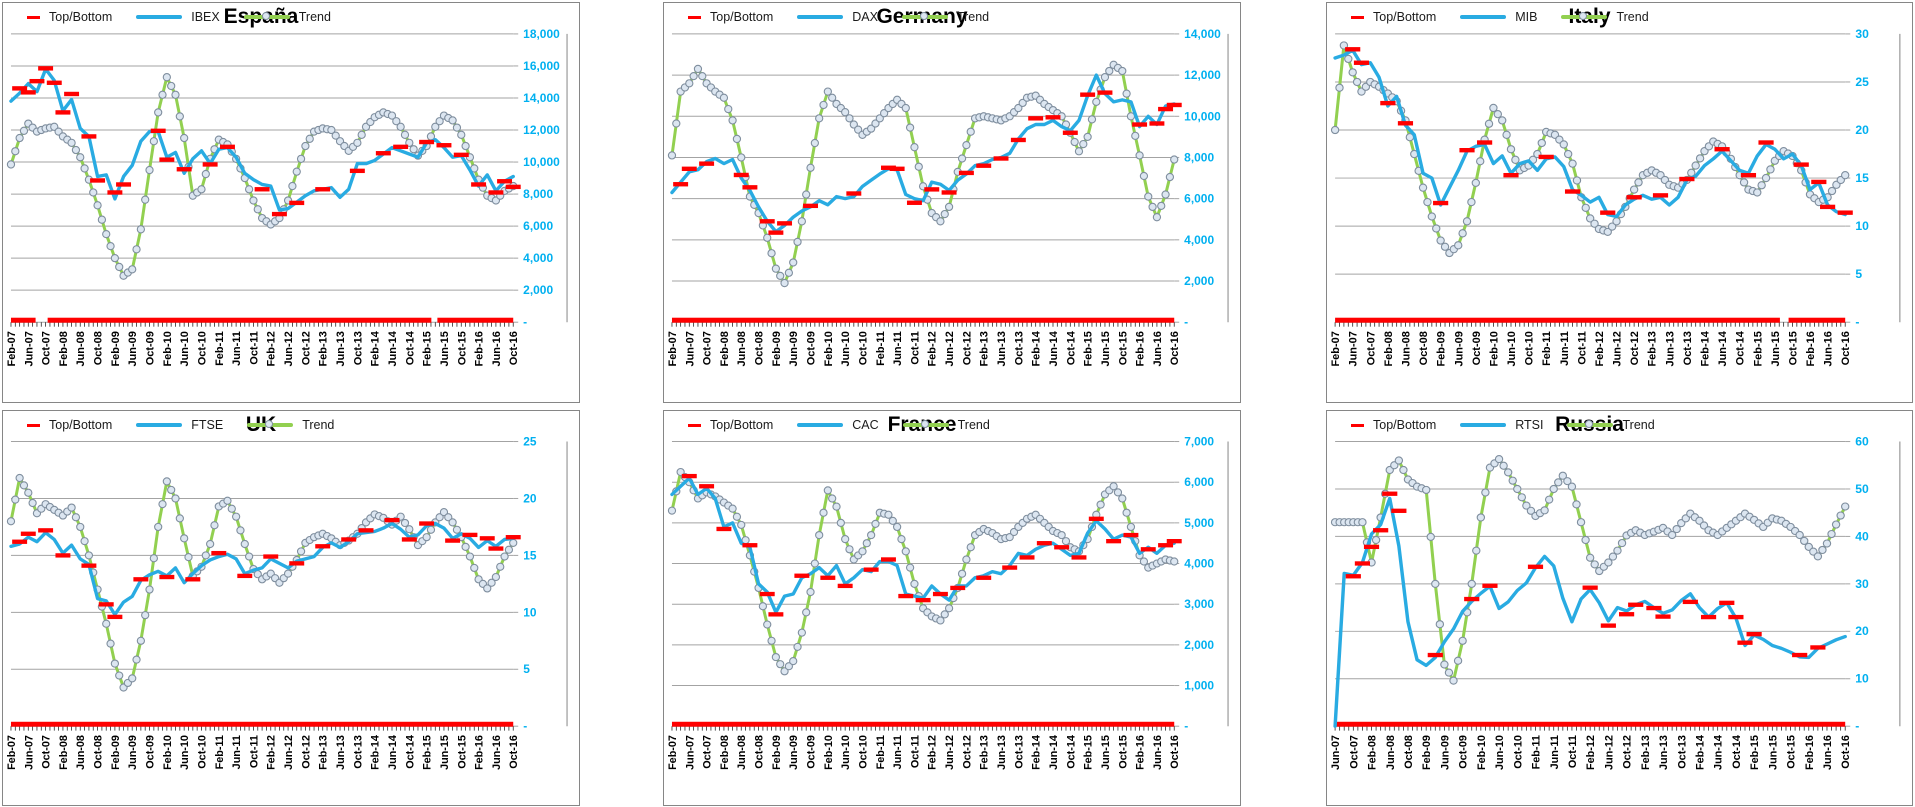  What do you see at coordinates (1862, 584) in the screenshot?
I see `y-axis-labels: 60 50 40 30 20 10 -` at bounding box center [1862, 584].